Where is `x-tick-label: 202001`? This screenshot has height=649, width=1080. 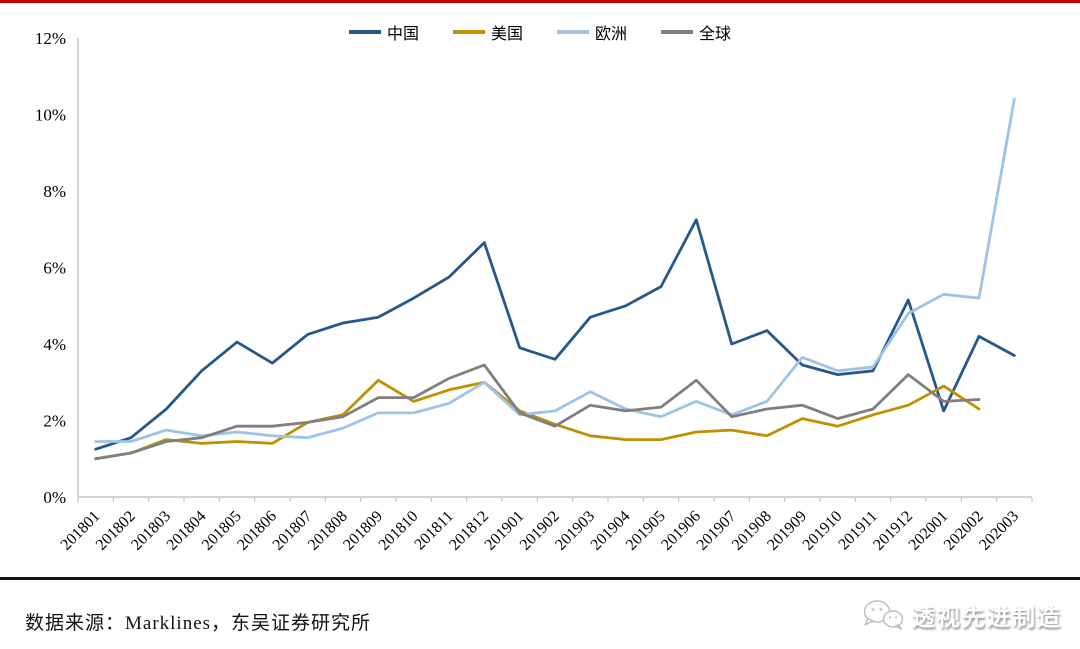
x-tick-label: 202001 is located at coordinates (929, 531).